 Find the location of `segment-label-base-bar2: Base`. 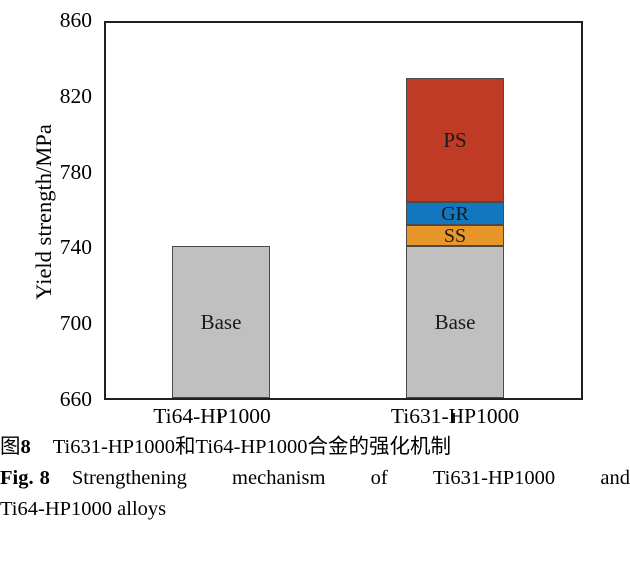

segment-label-base-bar2: Base is located at coordinates (455, 321).